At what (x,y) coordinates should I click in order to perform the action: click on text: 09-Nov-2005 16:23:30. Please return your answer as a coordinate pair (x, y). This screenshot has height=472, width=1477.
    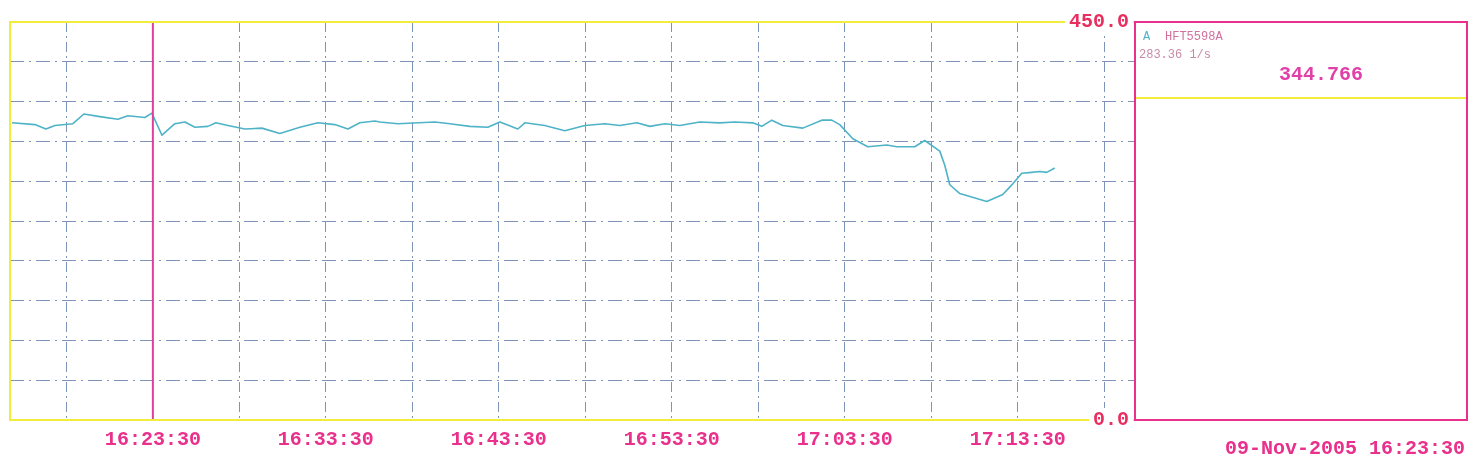
    Looking at the image, I should click on (1344, 448).